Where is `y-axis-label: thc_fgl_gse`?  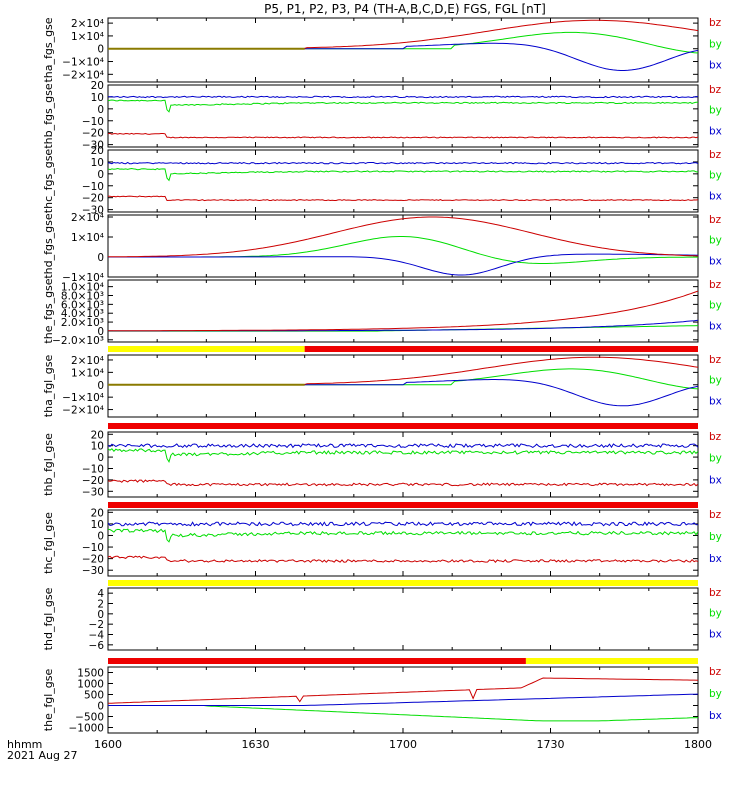
y-axis-label: thc_fgl_gse is located at coordinates (48, 543).